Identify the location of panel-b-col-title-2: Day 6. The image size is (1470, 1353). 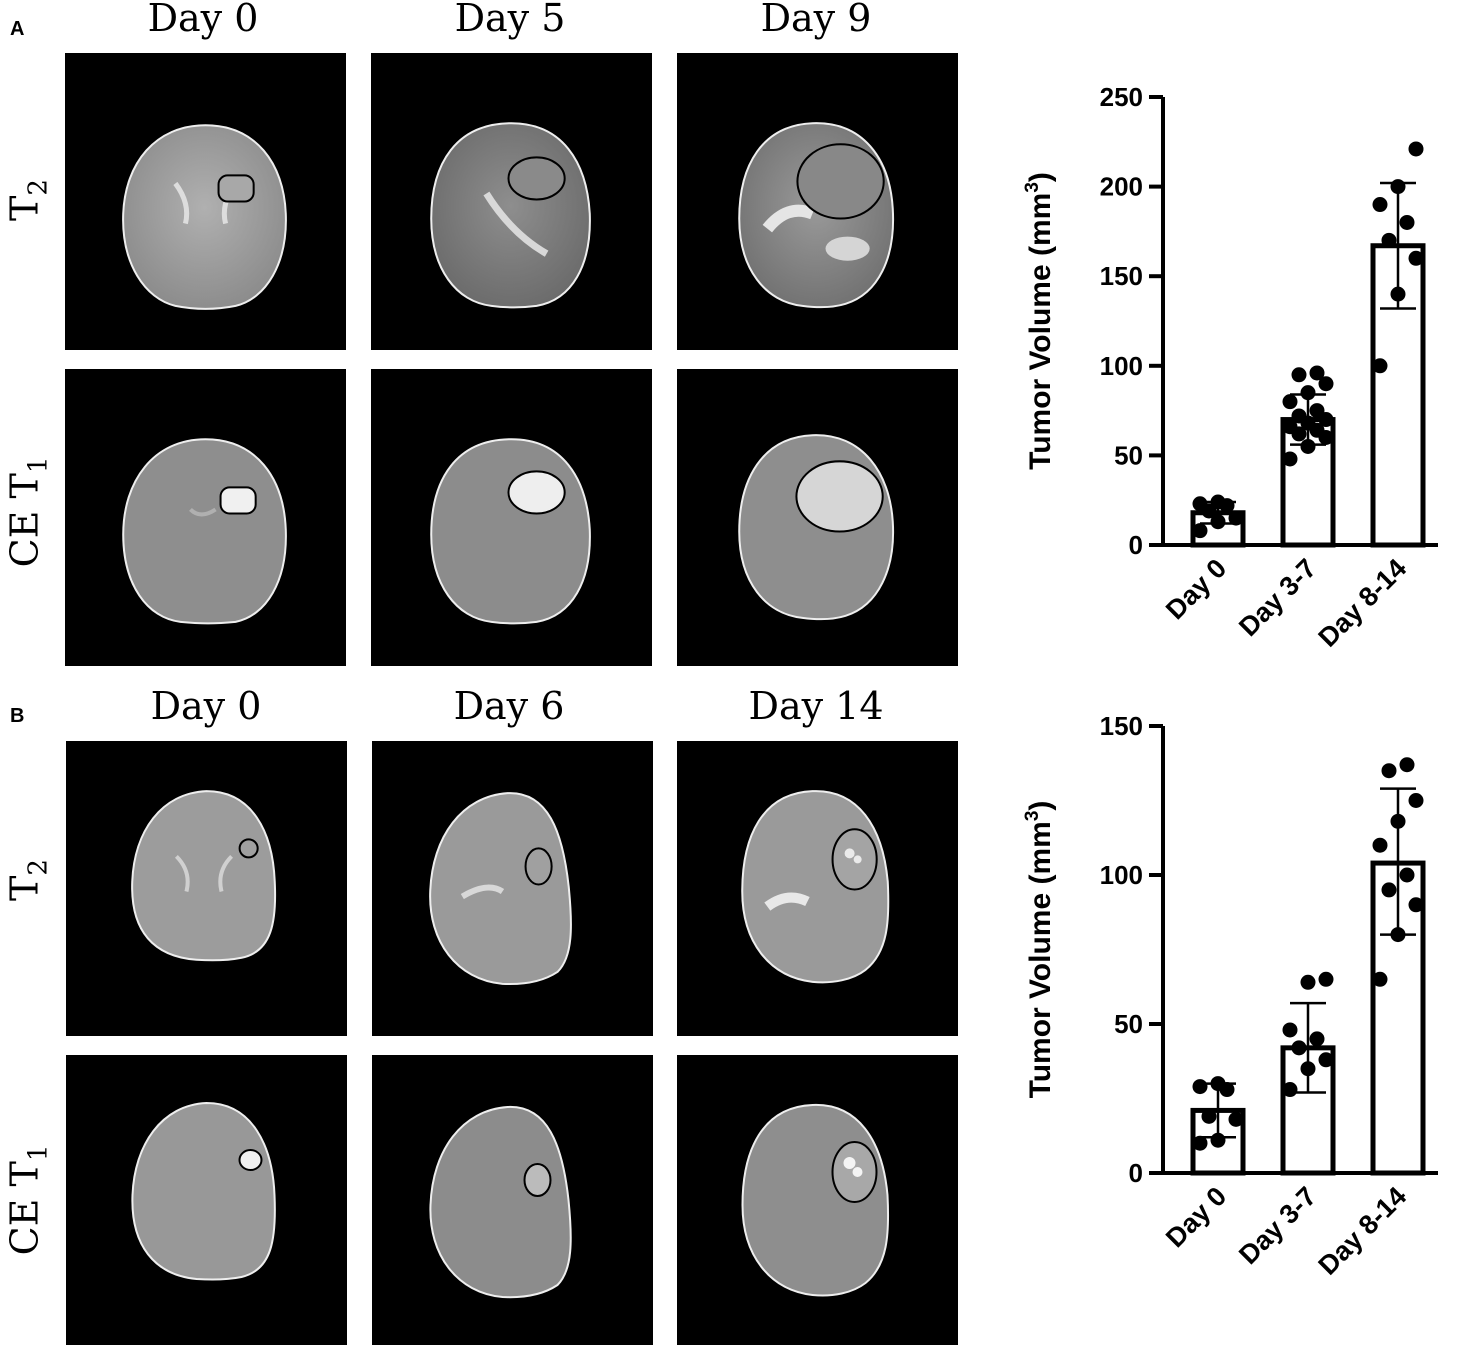
(509, 706).